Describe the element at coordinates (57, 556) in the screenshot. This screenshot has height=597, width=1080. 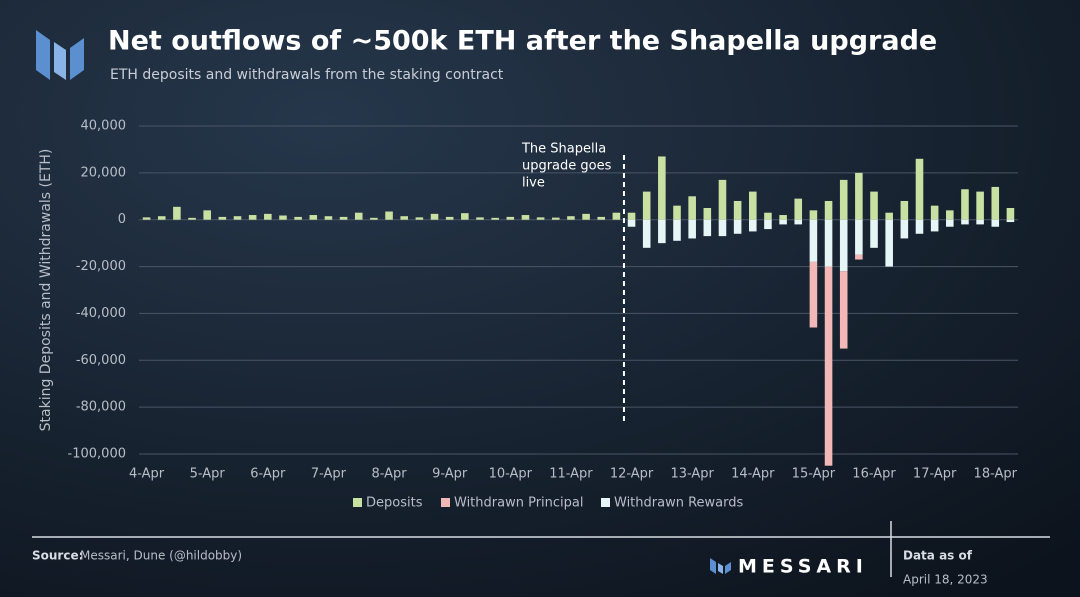
I see `source-label: Source:` at that location.